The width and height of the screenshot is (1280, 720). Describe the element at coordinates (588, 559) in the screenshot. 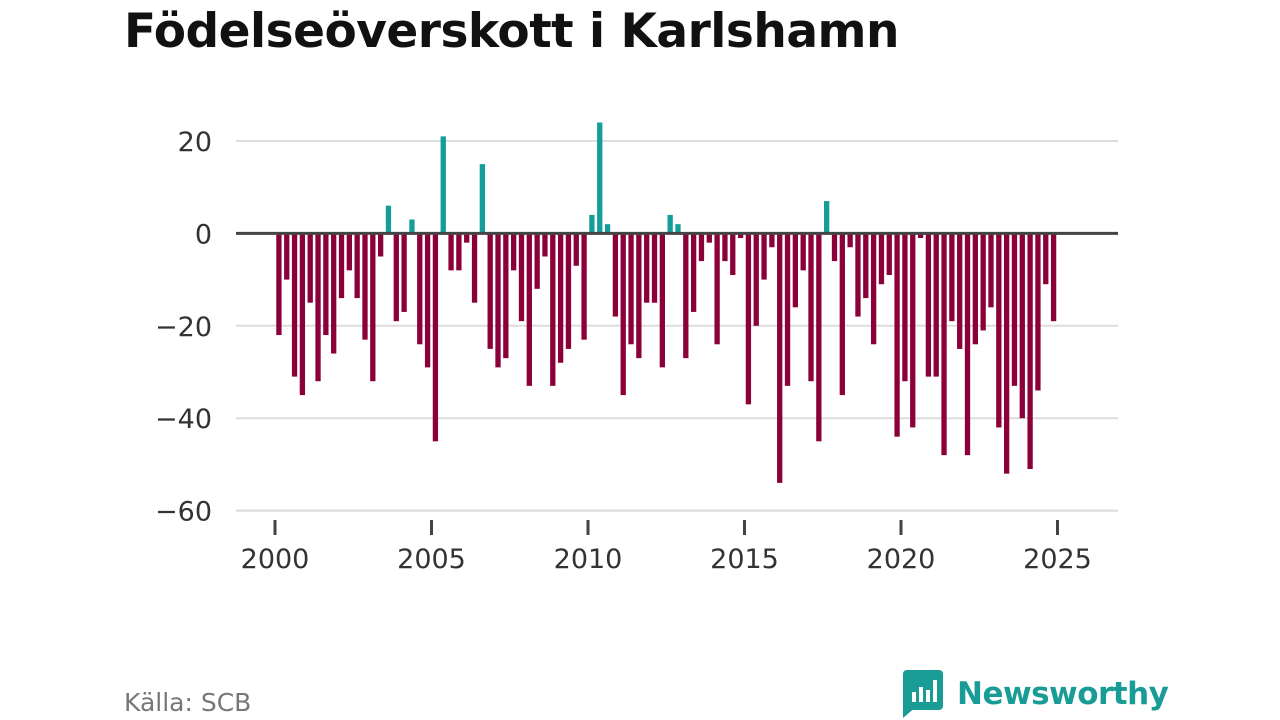

I see `x-tick-label: 2010` at that location.